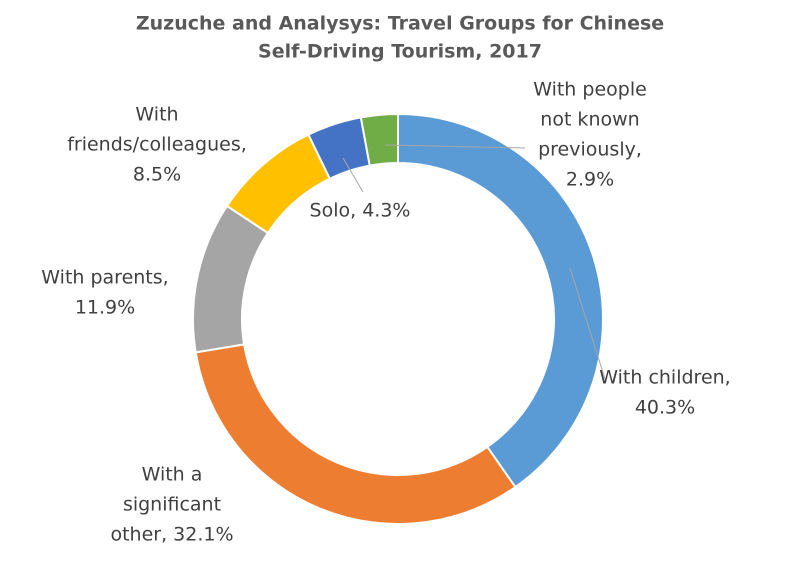  Describe the element at coordinates (589, 120) in the screenshot. I see `data-label: not known` at that location.